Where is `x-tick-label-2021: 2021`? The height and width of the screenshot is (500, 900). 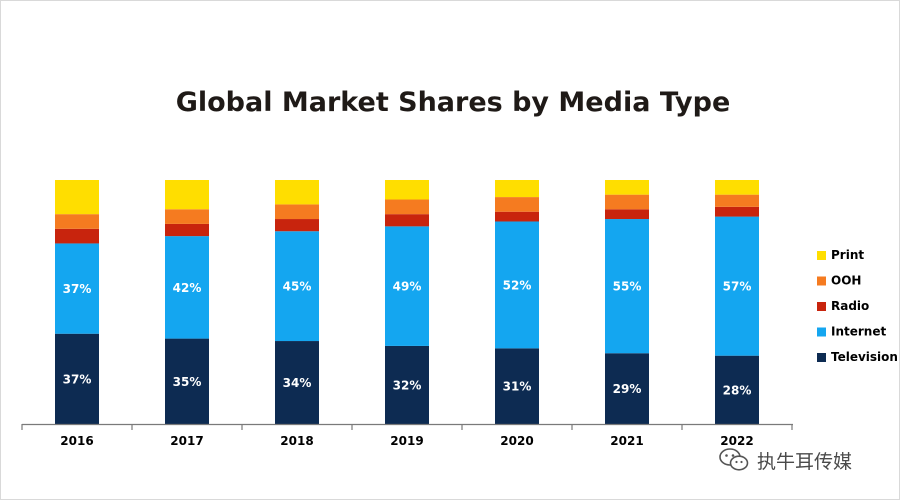
x-tick-label-2021: 2021 is located at coordinates (626, 441).